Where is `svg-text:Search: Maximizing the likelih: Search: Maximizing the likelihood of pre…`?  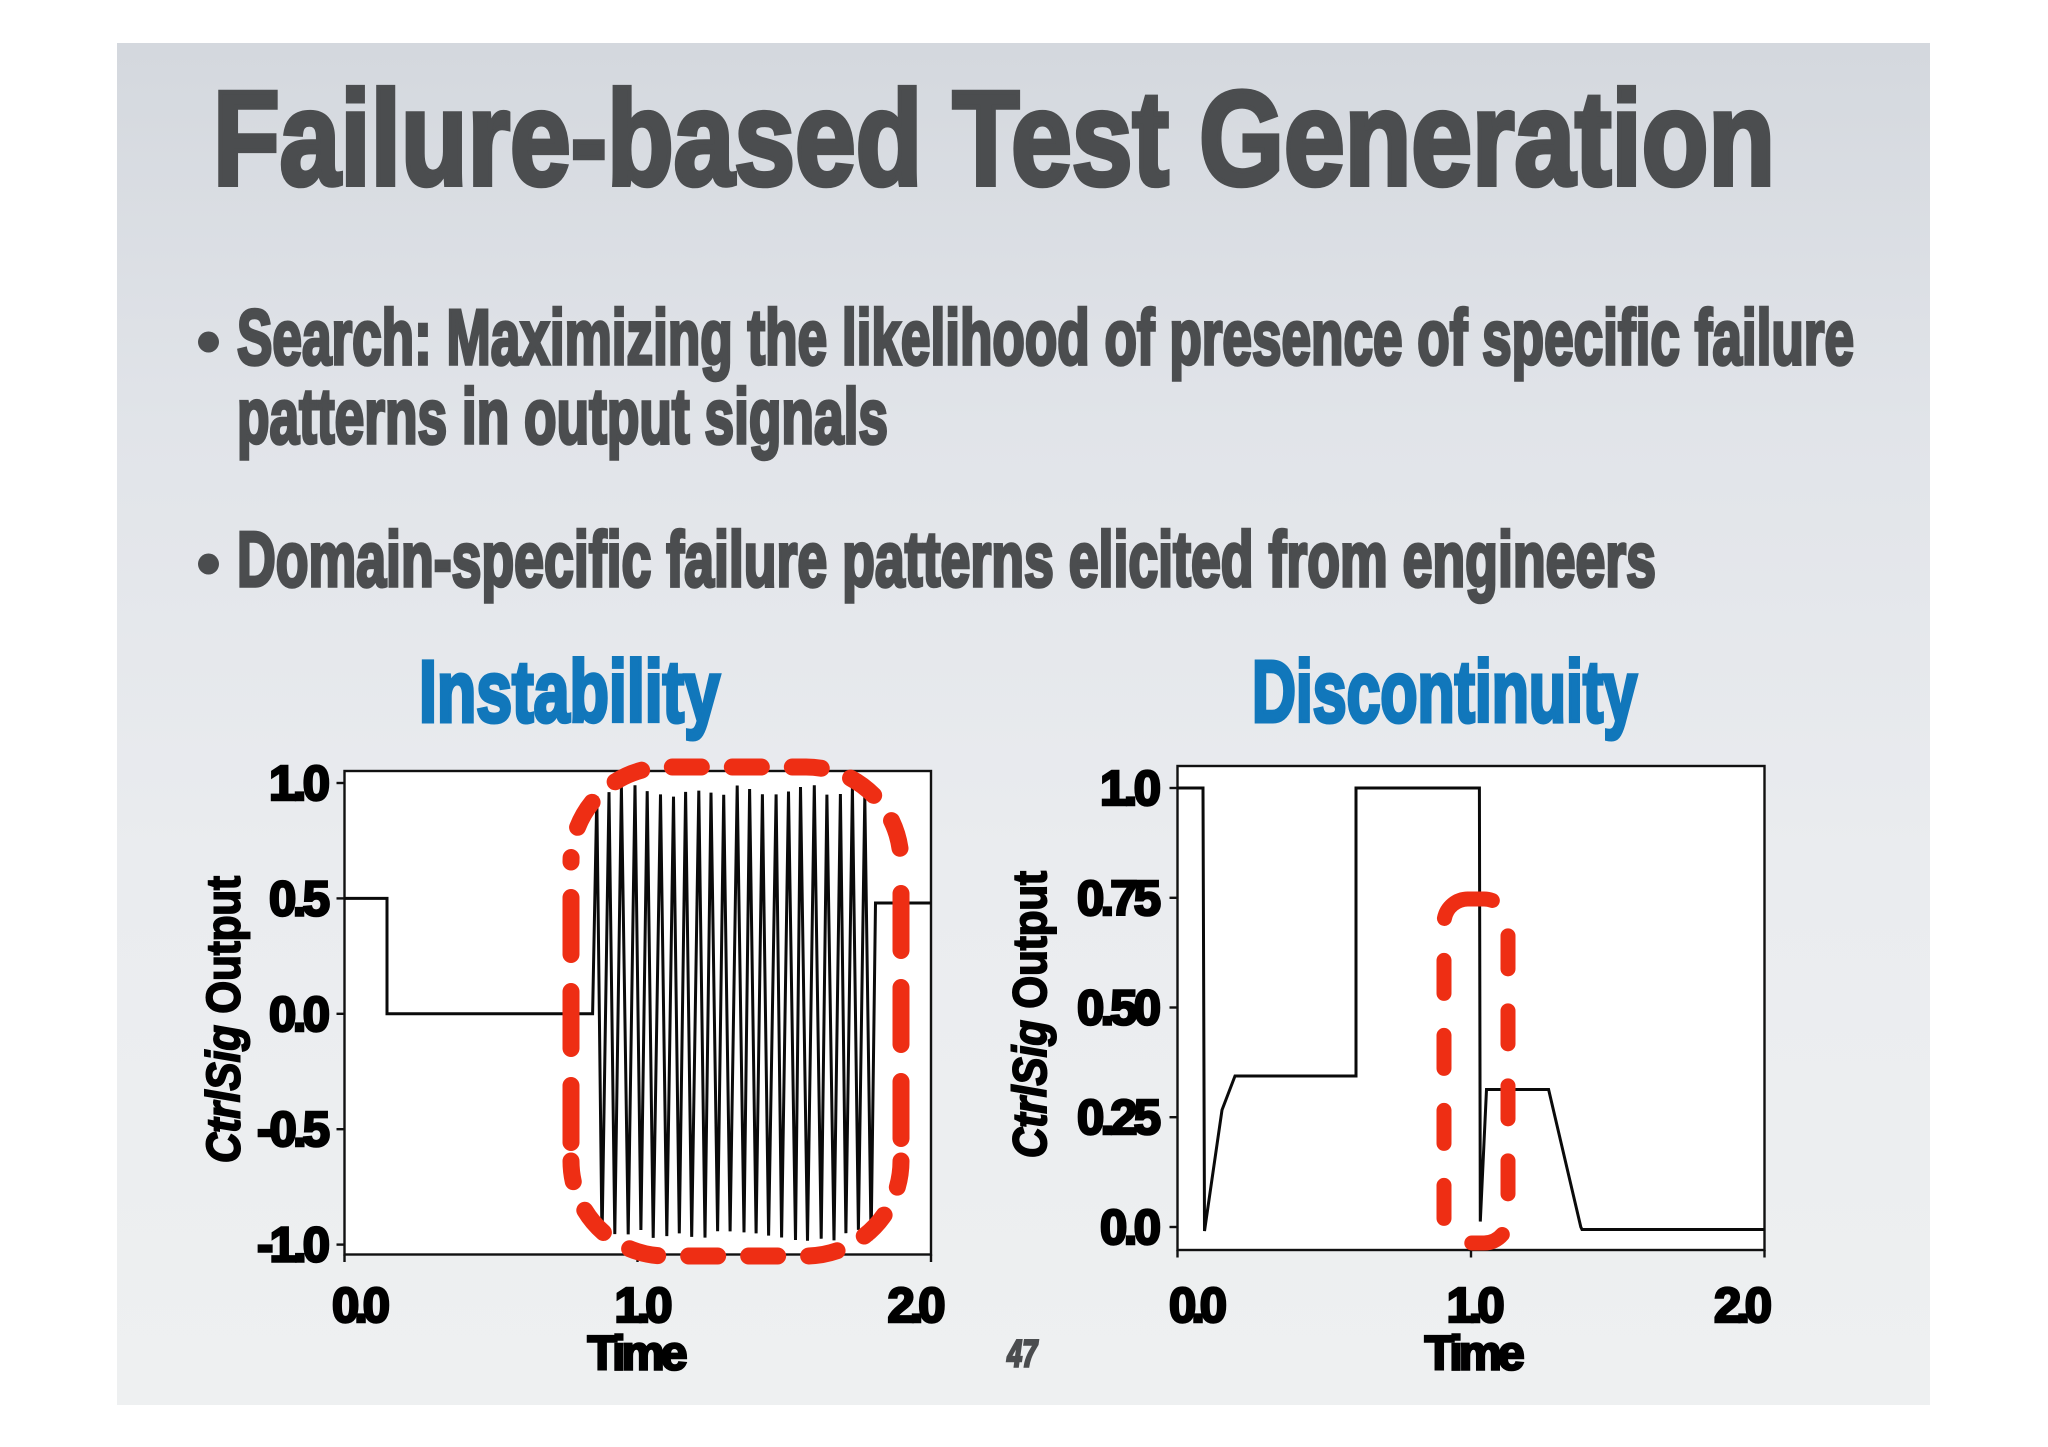
svg-text:Search: Maximizing the likelih: Search: Maximizing the likelihood of pre… is located at coordinates (1045, 337).